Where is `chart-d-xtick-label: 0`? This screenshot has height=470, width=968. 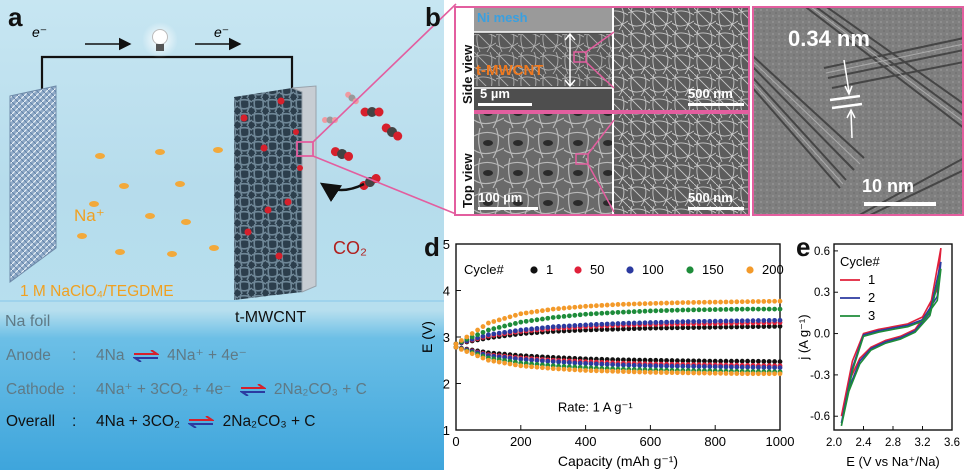
chart-d-xtick-label: 0 is located at coordinates (455, 441).